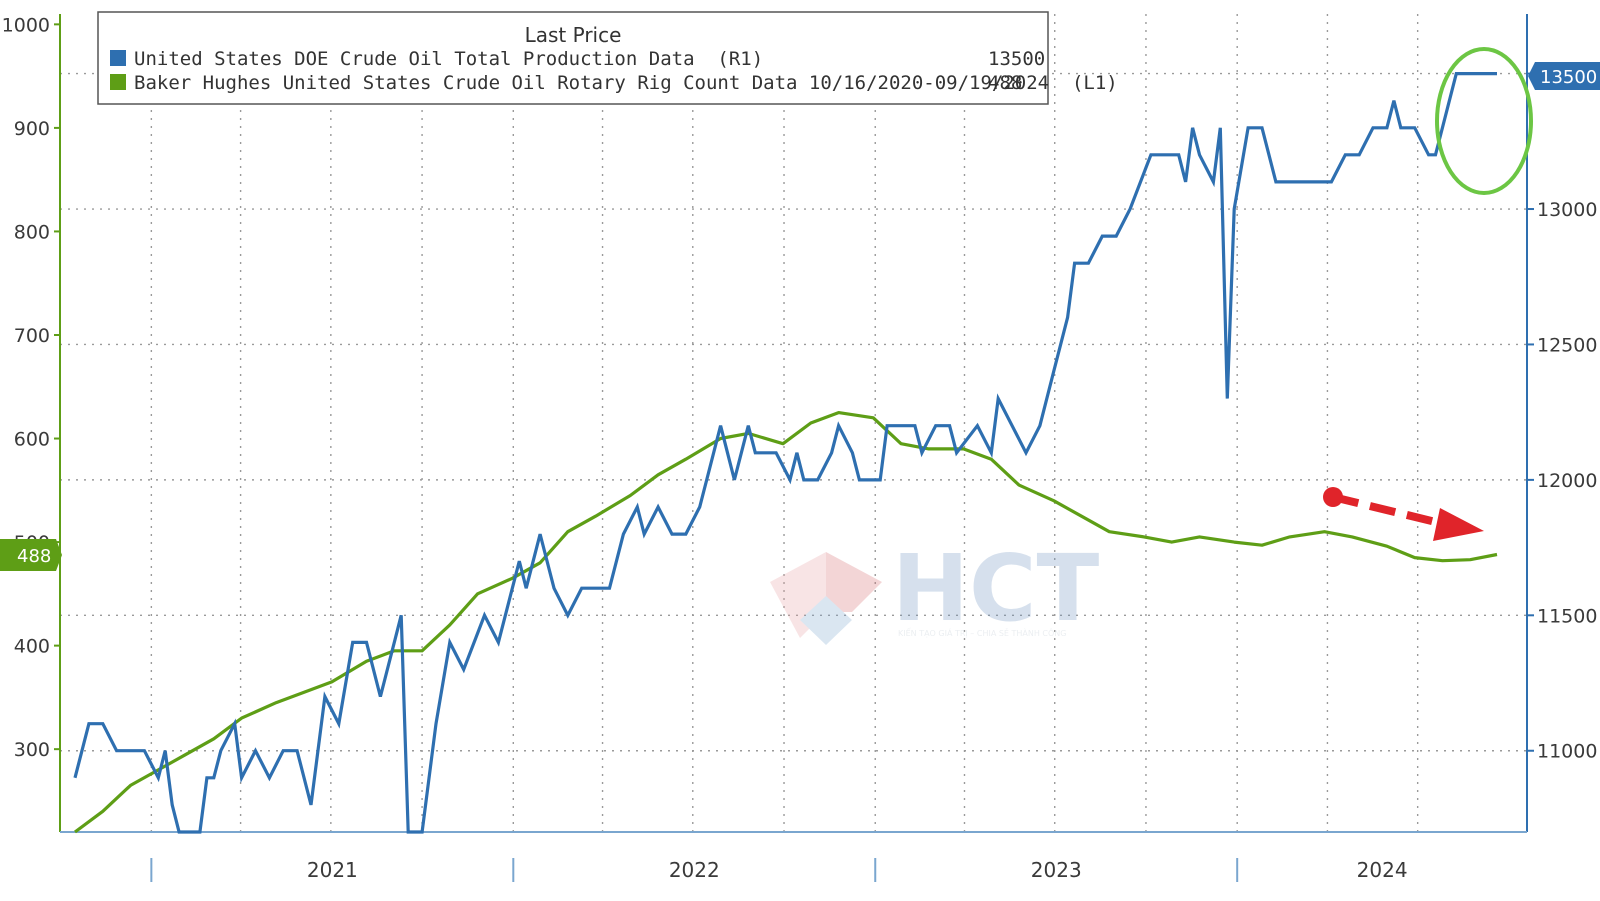 The width and height of the screenshot is (1600, 901). I want to click on last-value-badge-right: 13500, so click(1564, 76).